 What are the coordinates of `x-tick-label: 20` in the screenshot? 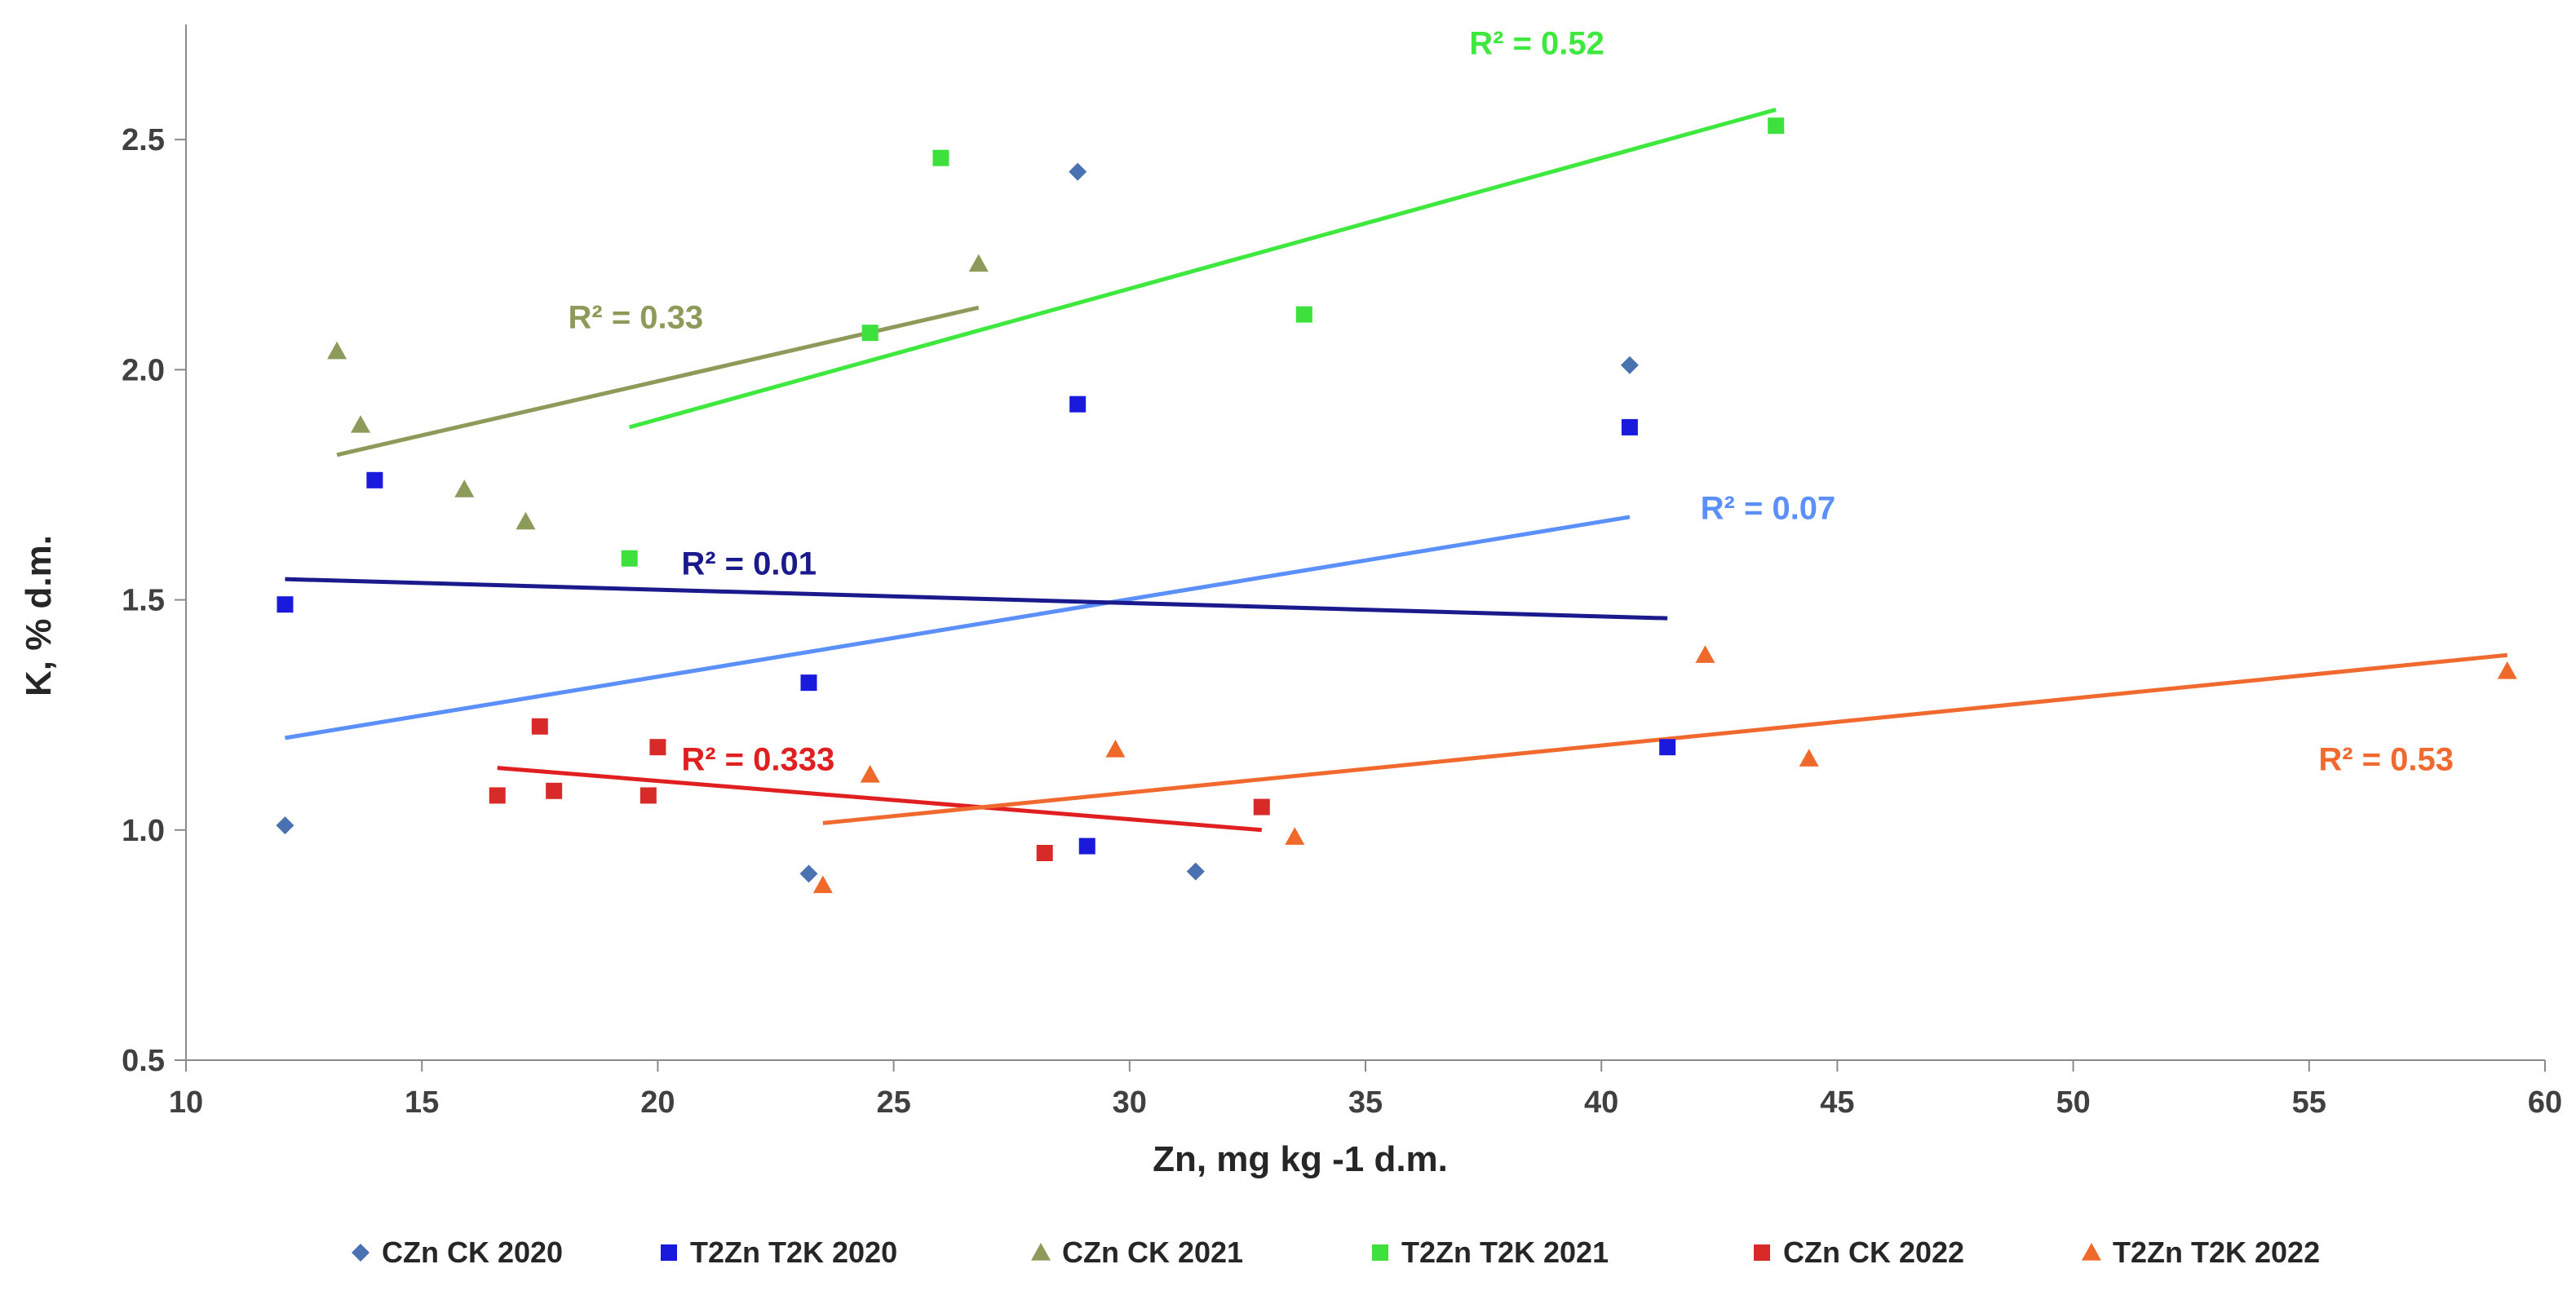 It's located at (657, 1102).